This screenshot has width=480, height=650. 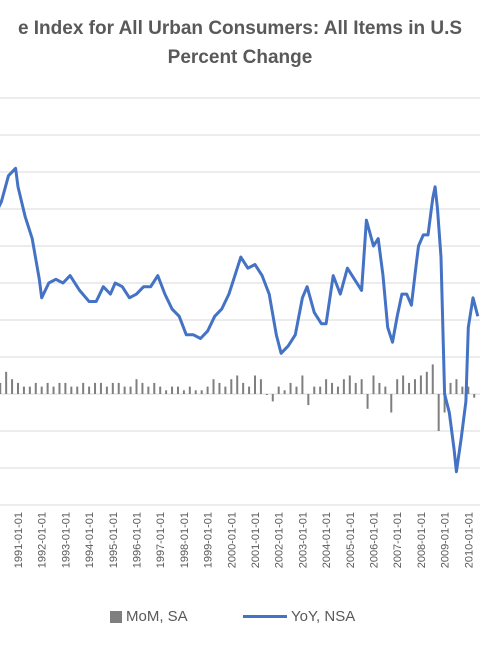 What do you see at coordinates (66, 540) in the screenshot?
I see `x-tick-label: 1993-01-01` at bounding box center [66, 540].